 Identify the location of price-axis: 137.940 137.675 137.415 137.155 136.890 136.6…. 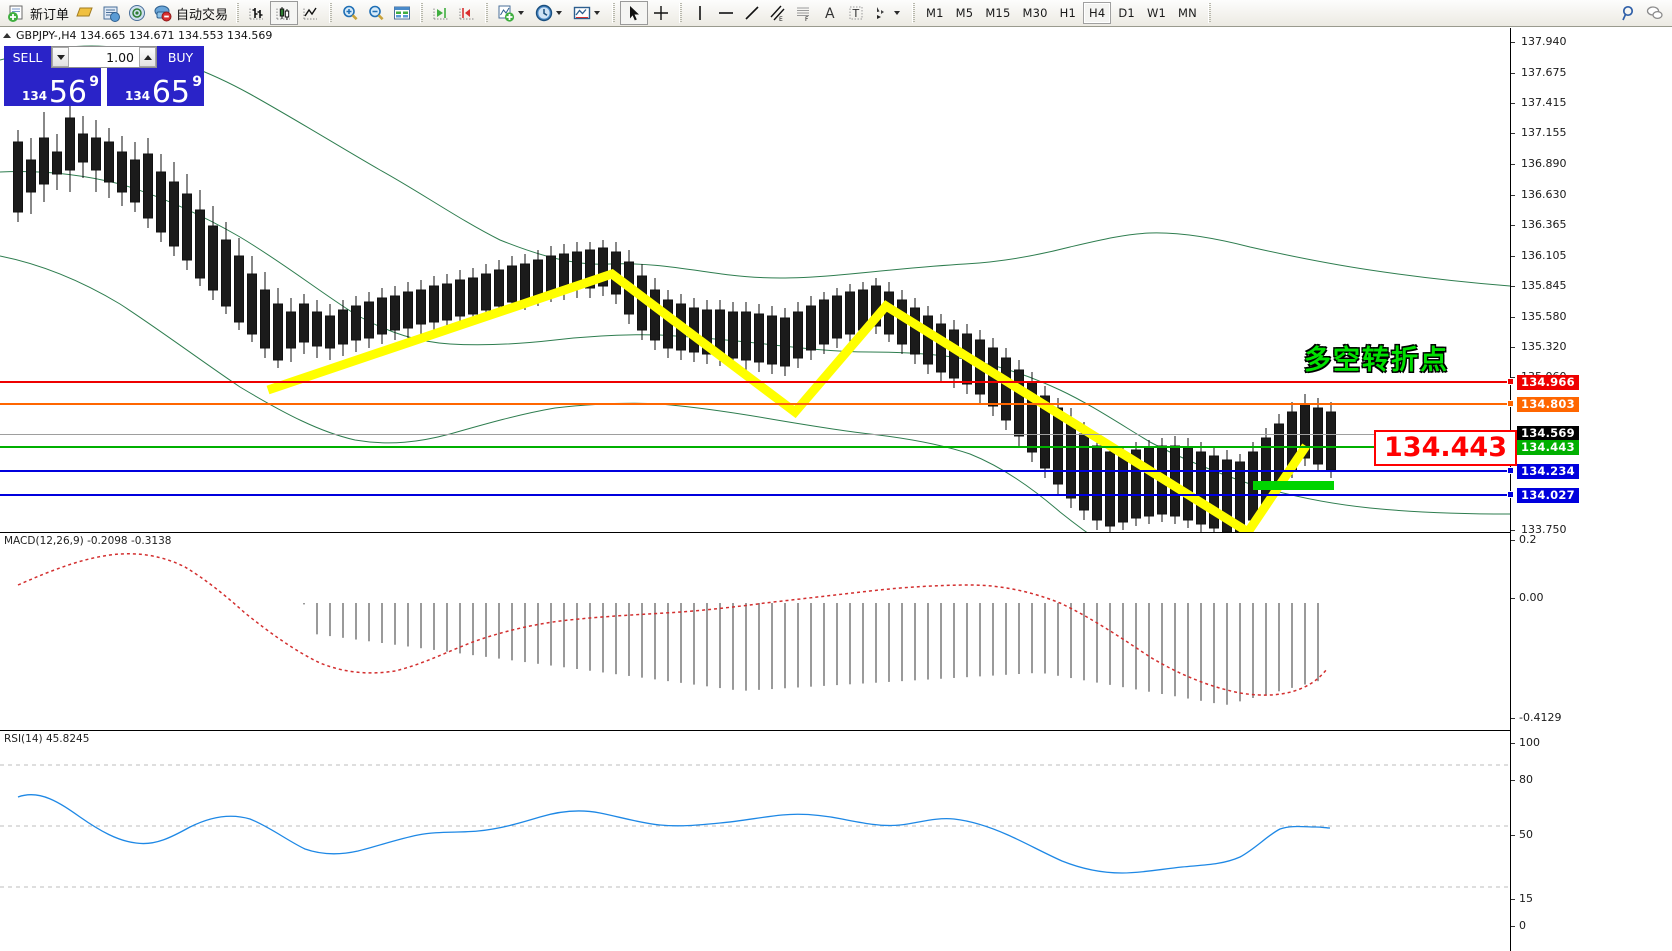
(1589, 489).